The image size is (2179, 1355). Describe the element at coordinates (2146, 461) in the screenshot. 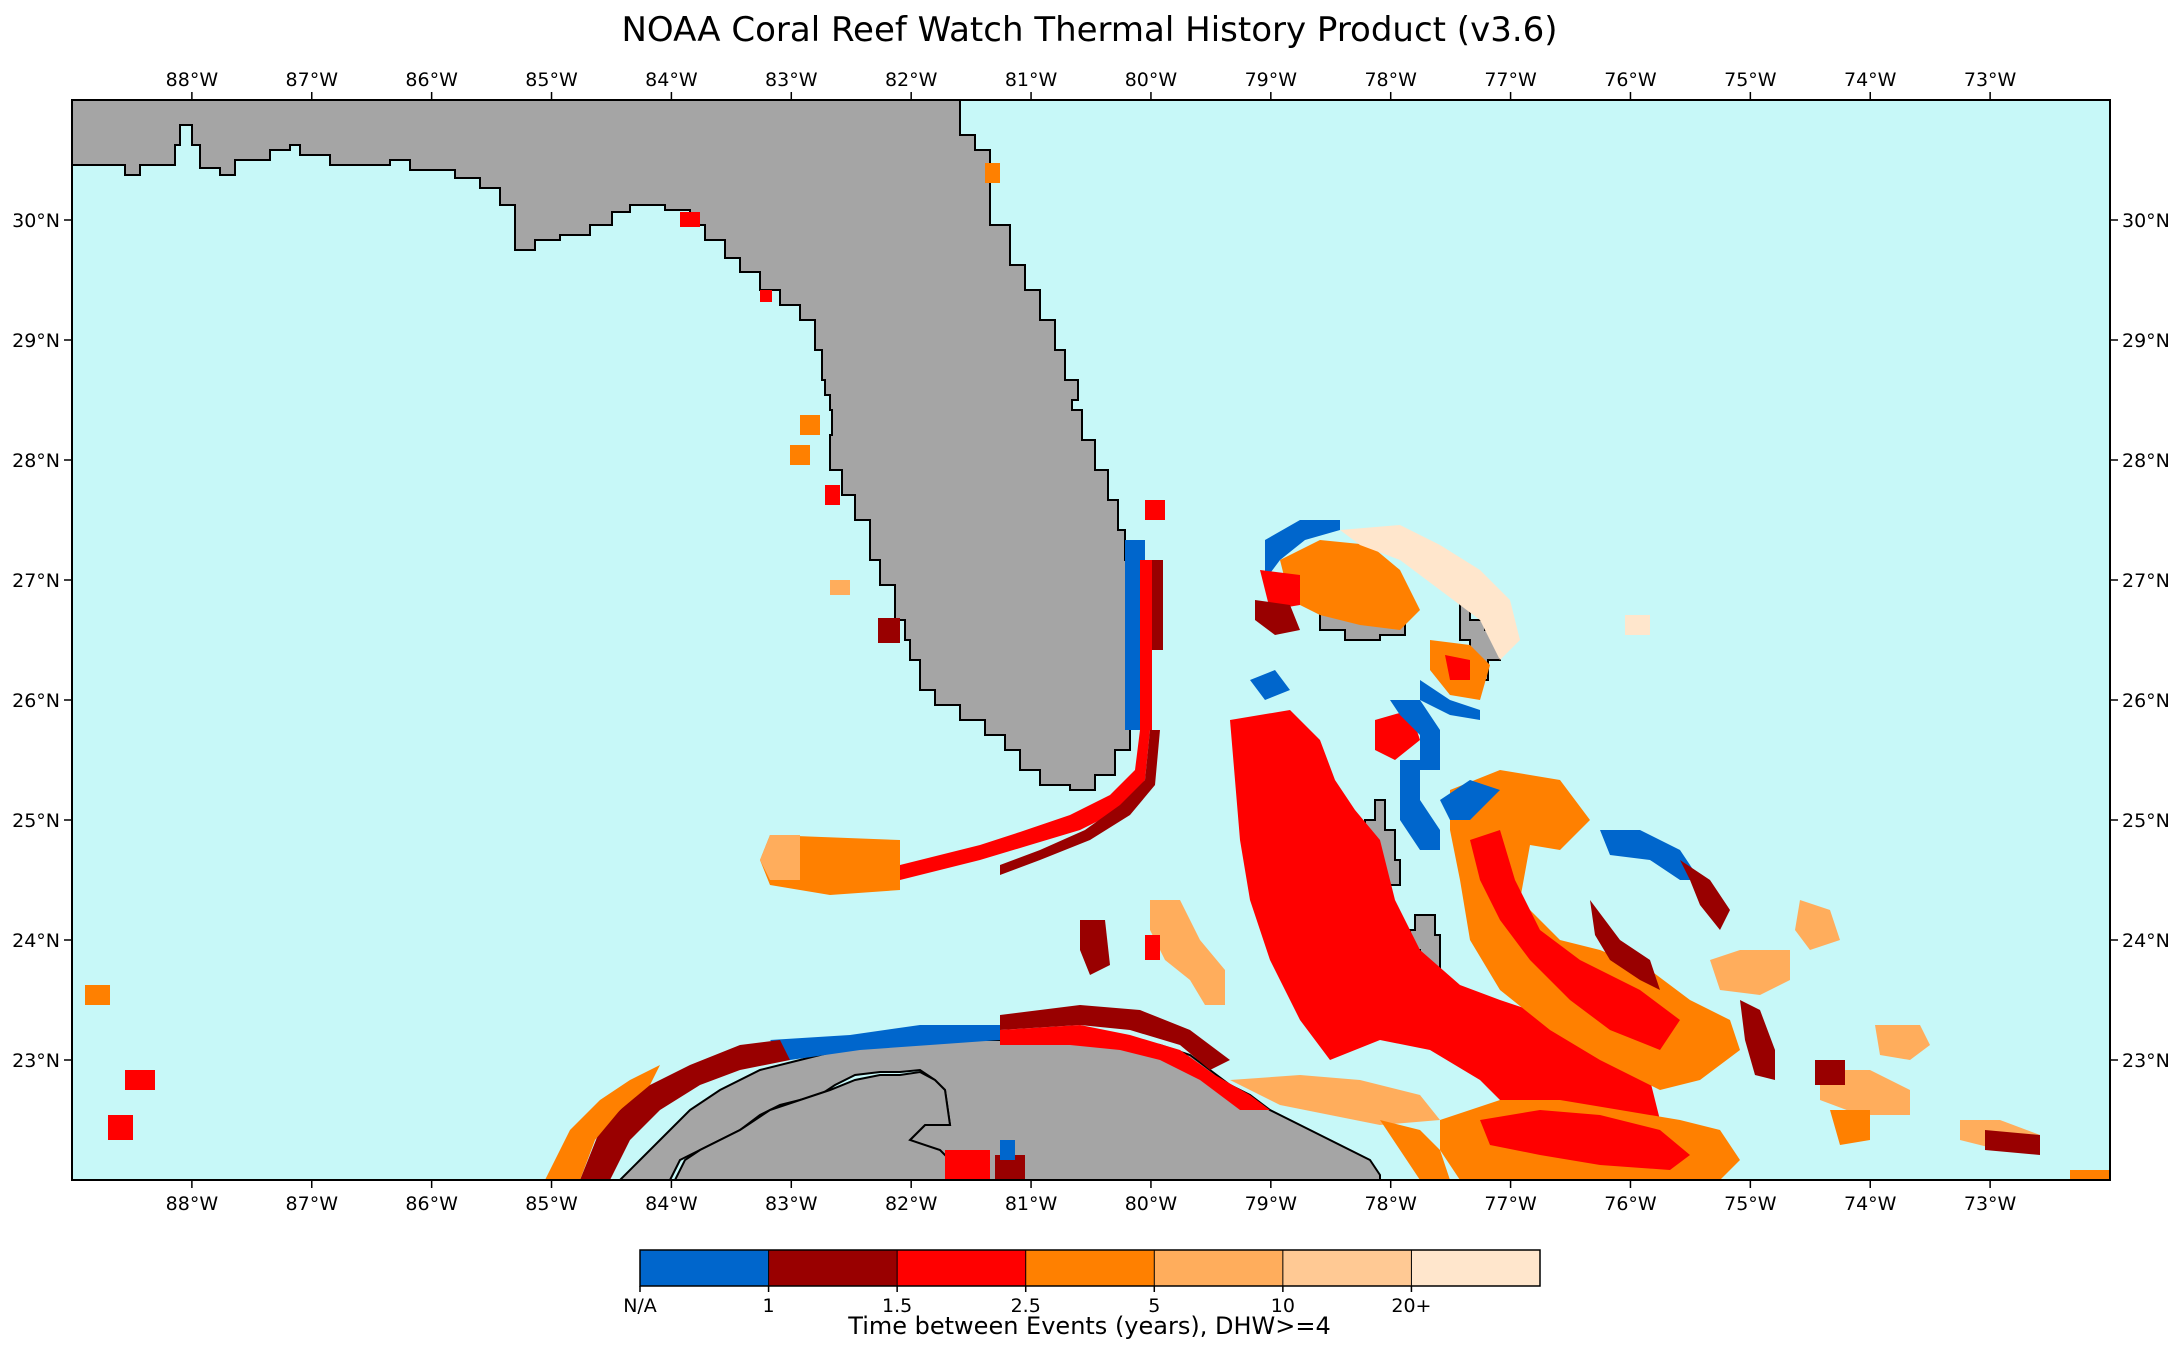

I see `lat-tick-label-right: 28°N` at that location.